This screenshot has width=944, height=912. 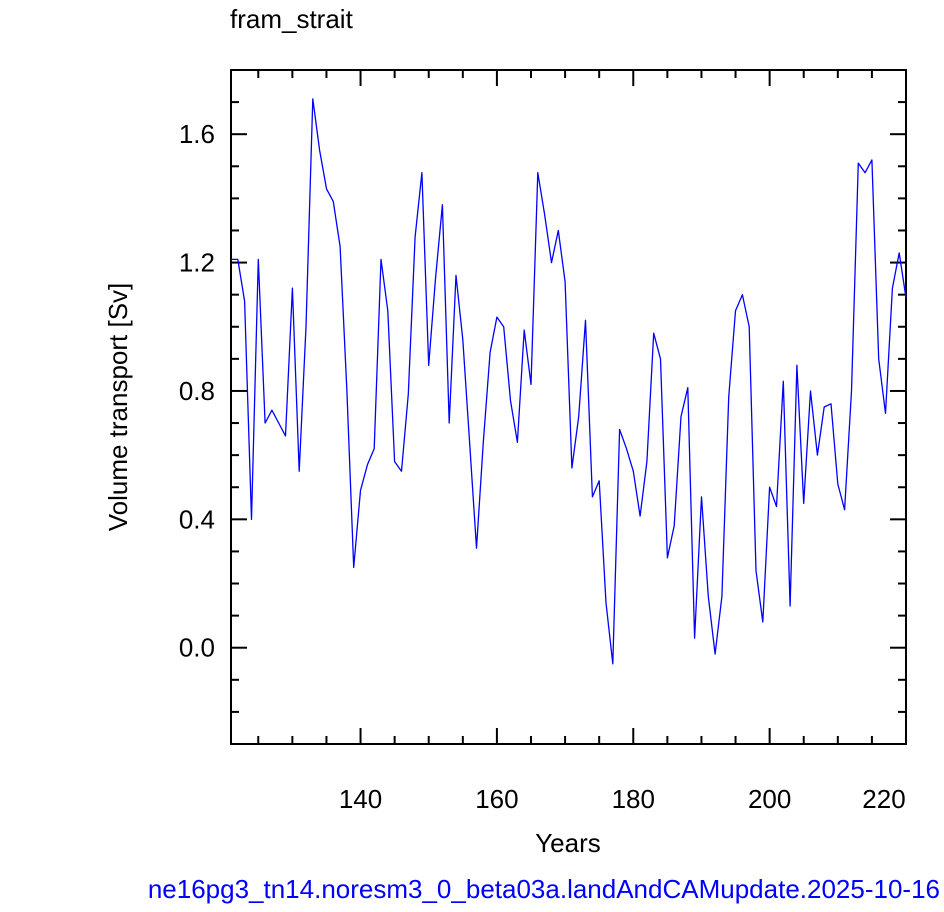 I want to click on y-tick-label: 0.8, so click(x=197, y=391).